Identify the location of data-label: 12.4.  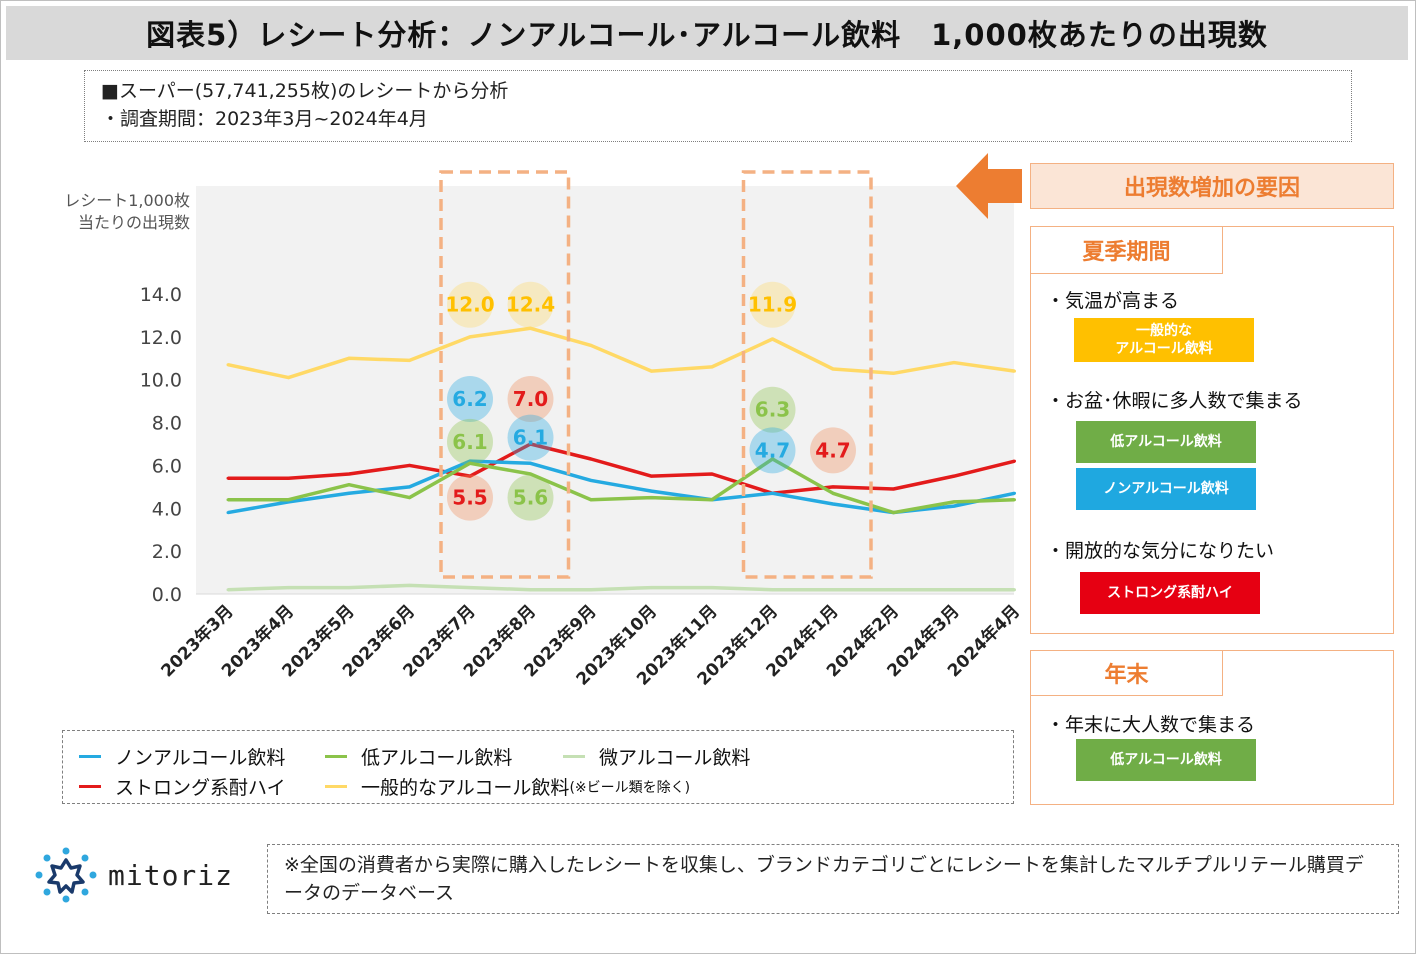
(530, 305).